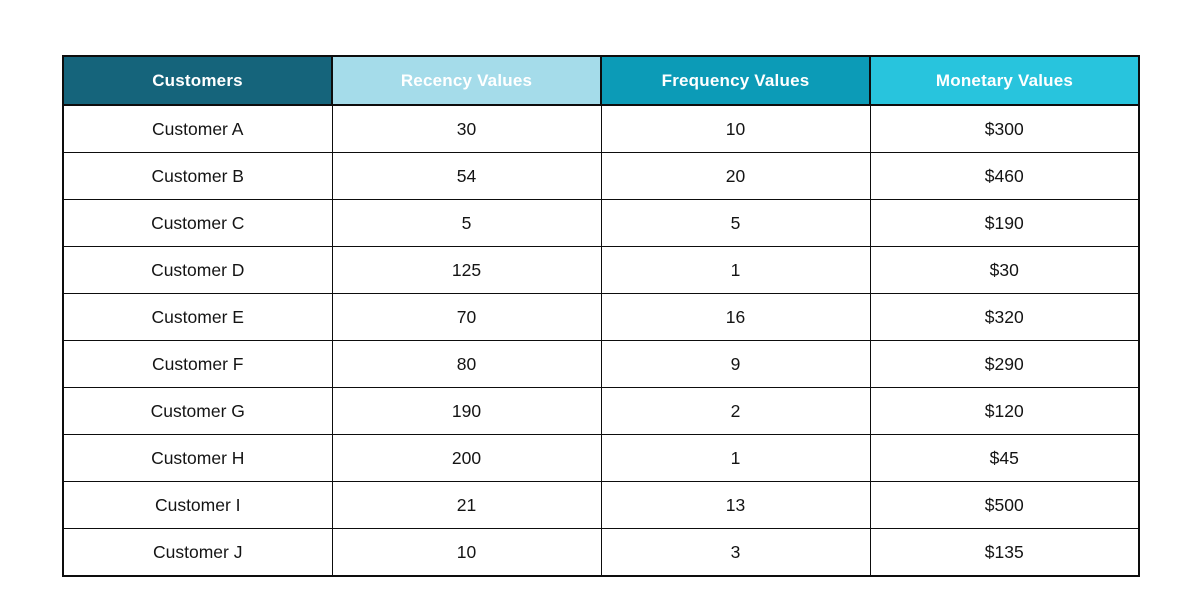 This screenshot has width=1200, height=600. Describe the element at coordinates (1004, 176) in the screenshot. I see `cell-monetary-value: $460` at that location.